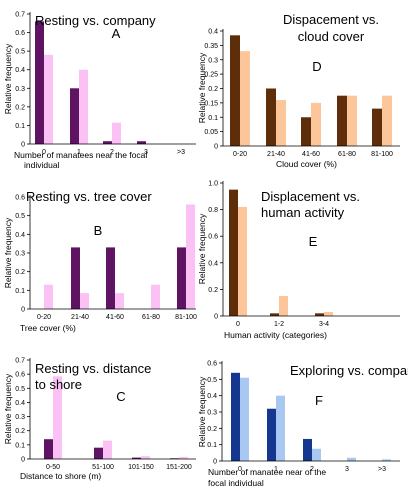 This screenshot has height=492, width=408. What do you see at coordinates (211, 103) in the screenshot?
I see `y-tick-label: 0.15` at bounding box center [211, 103].